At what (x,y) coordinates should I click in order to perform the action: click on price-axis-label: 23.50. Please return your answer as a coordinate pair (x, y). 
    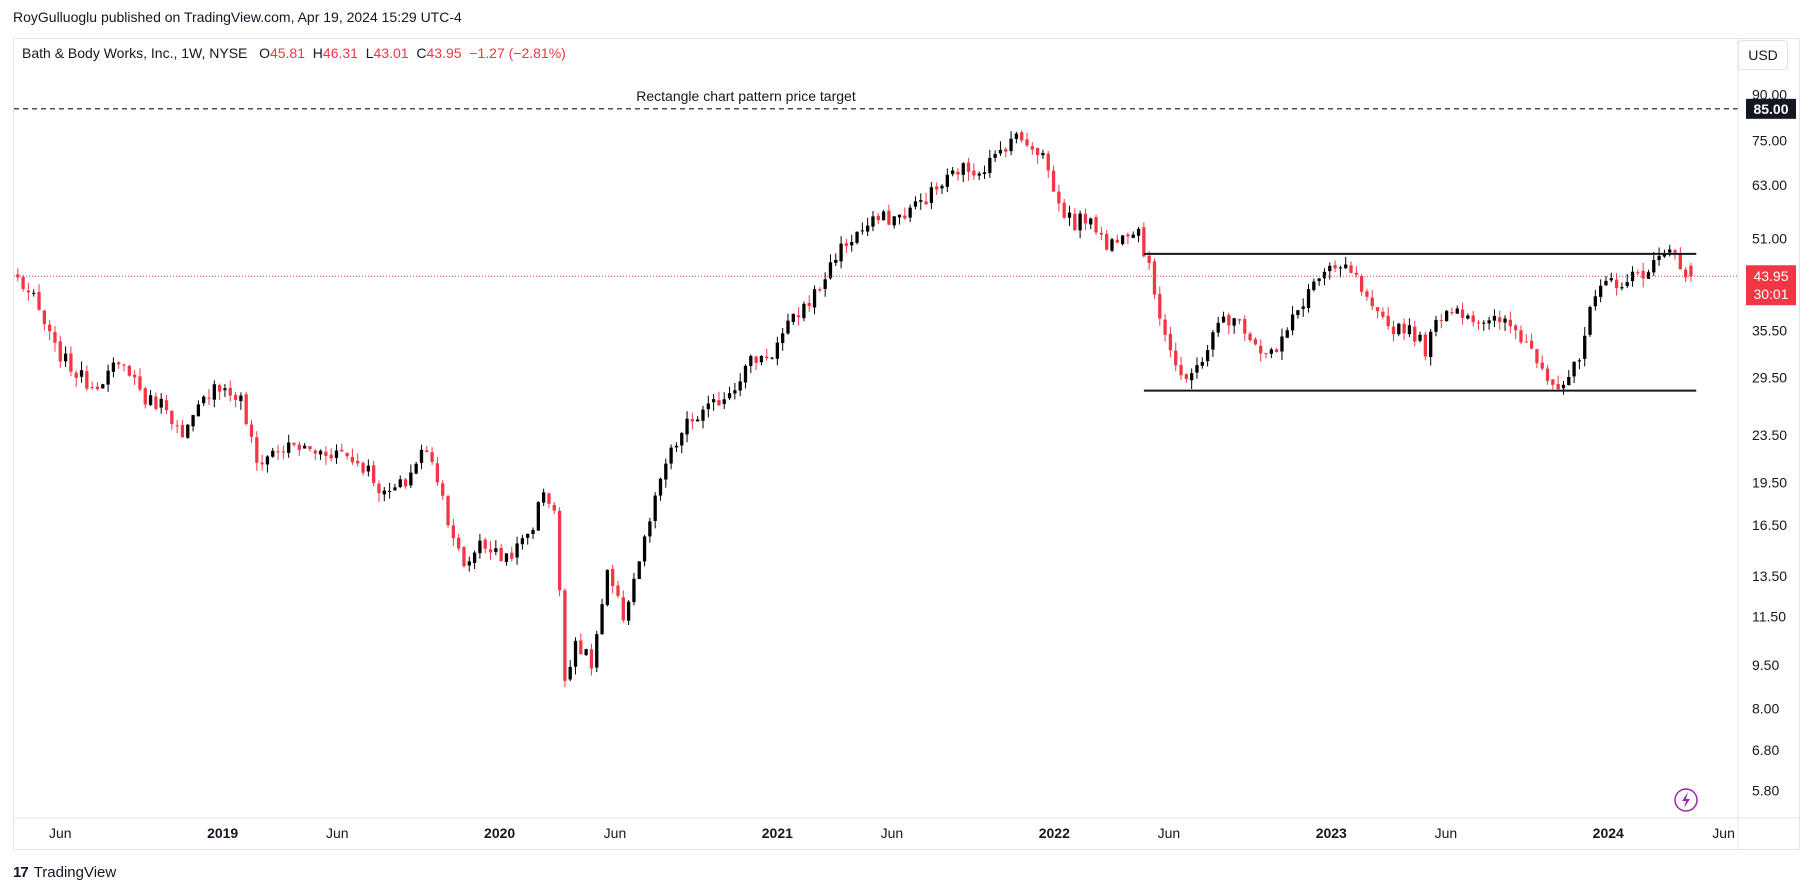
    Looking at the image, I should click on (1769, 435).